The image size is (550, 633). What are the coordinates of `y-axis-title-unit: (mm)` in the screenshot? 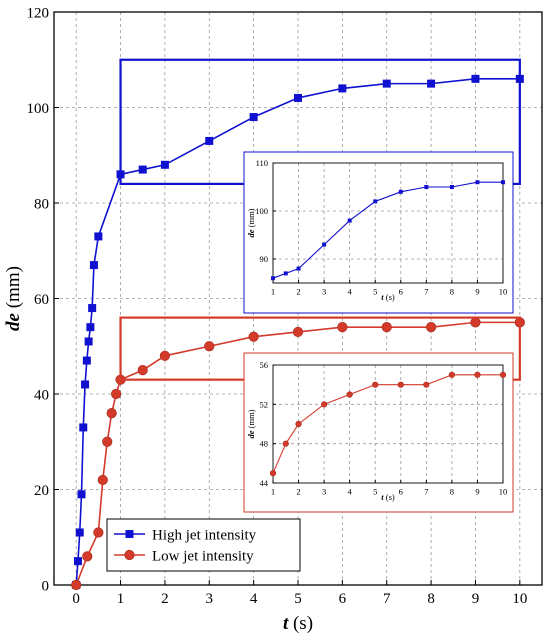 It's located at (251, 419).